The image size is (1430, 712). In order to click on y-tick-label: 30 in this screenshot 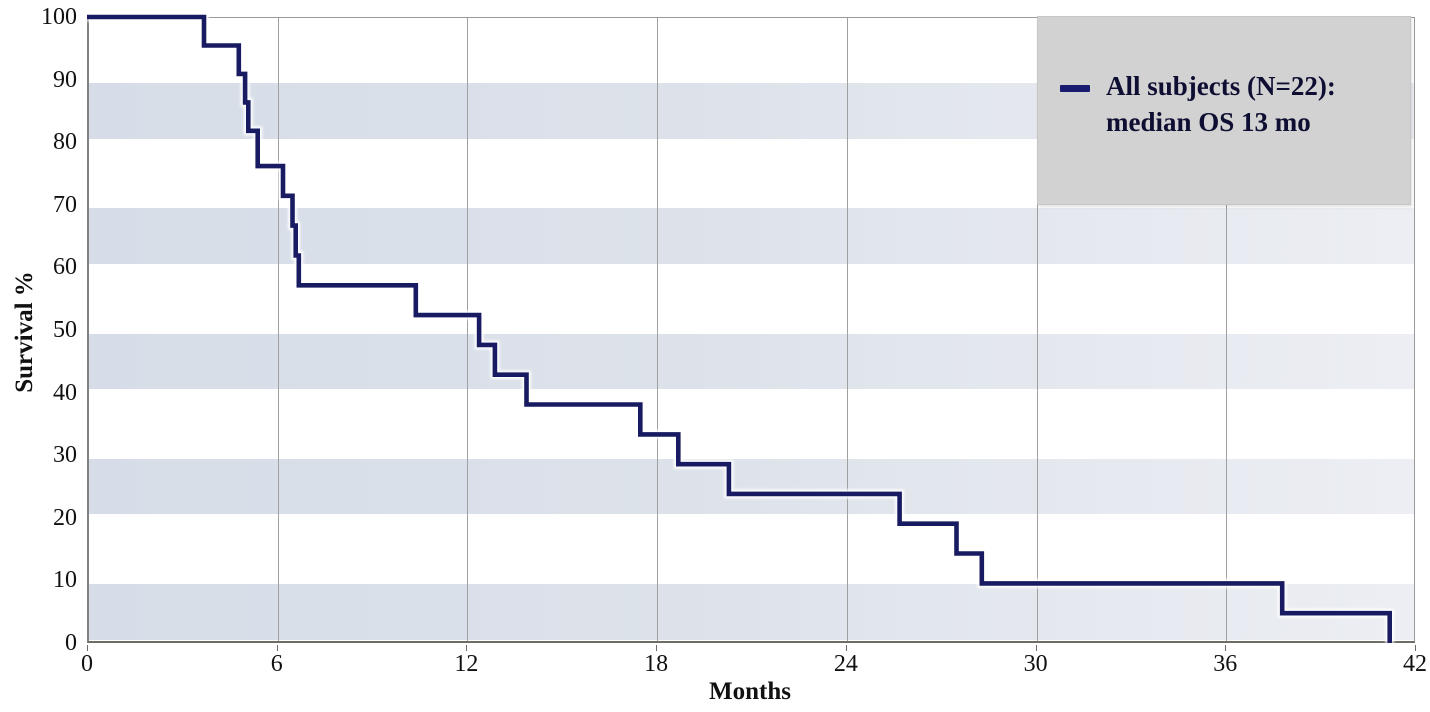, I will do `click(65, 455)`.